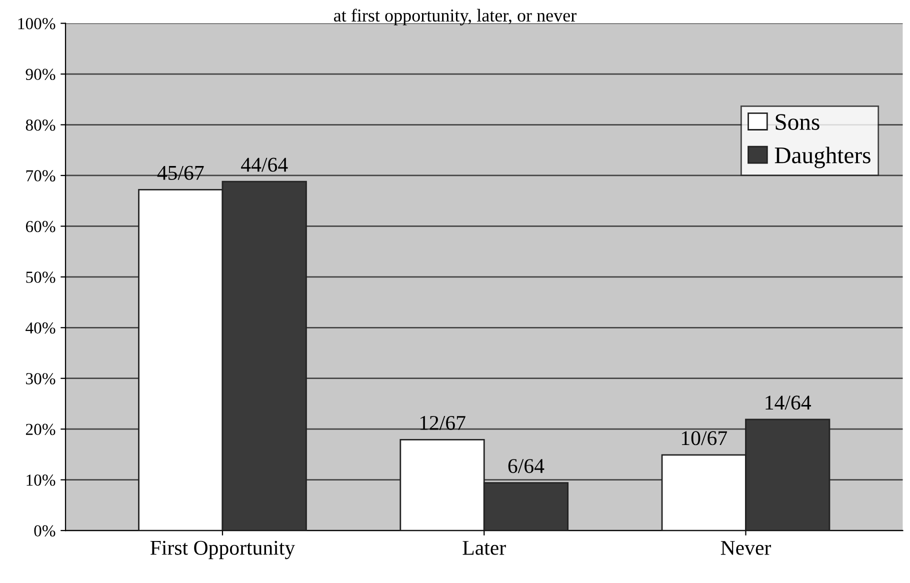  What do you see at coordinates (41, 480) in the screenshot?
I see `y-tick-label: 10%` at bounding box center [41, 480].